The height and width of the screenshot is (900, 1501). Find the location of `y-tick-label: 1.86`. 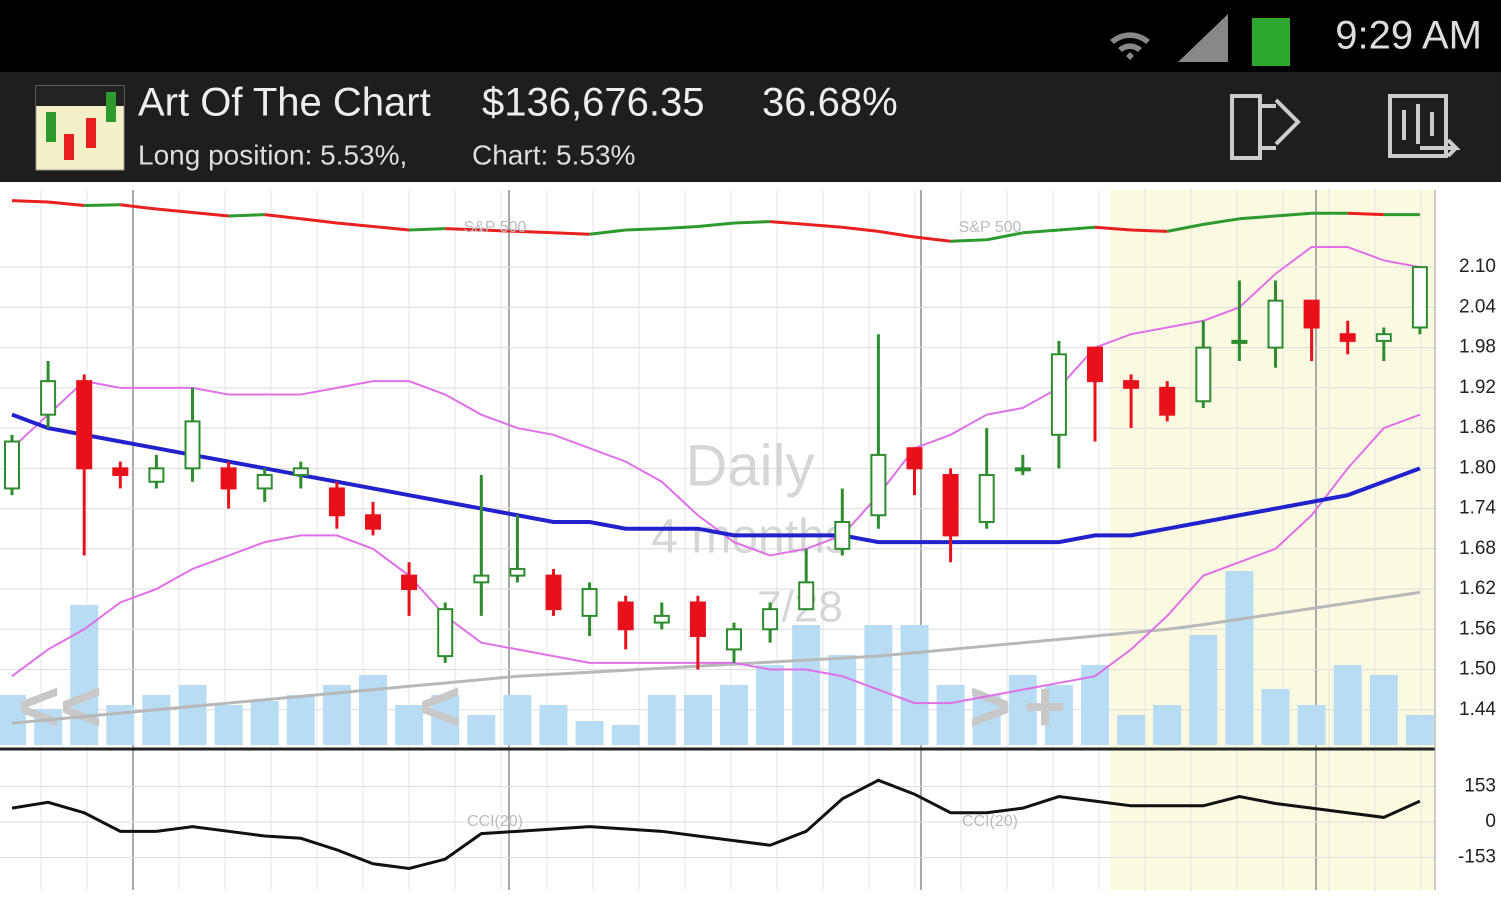

y-tick-label: 1.86 is located at coordinates (1477, 427).